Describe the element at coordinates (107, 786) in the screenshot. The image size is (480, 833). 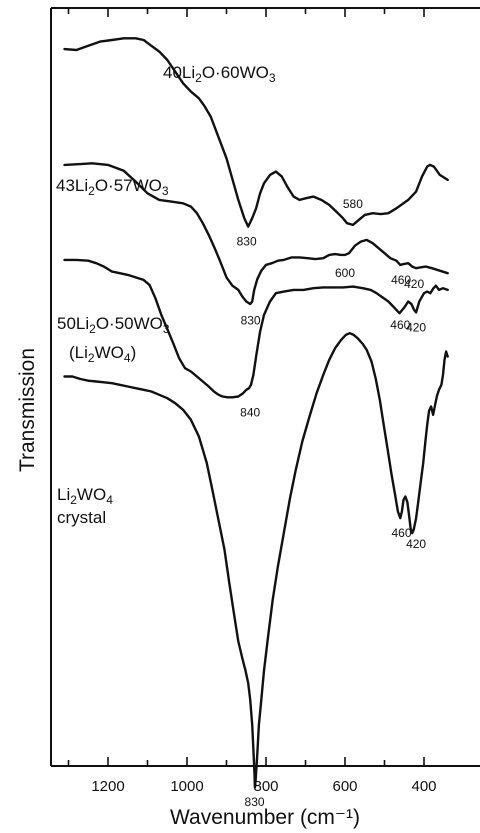
I see `x-tick-label: 1200` at that location.